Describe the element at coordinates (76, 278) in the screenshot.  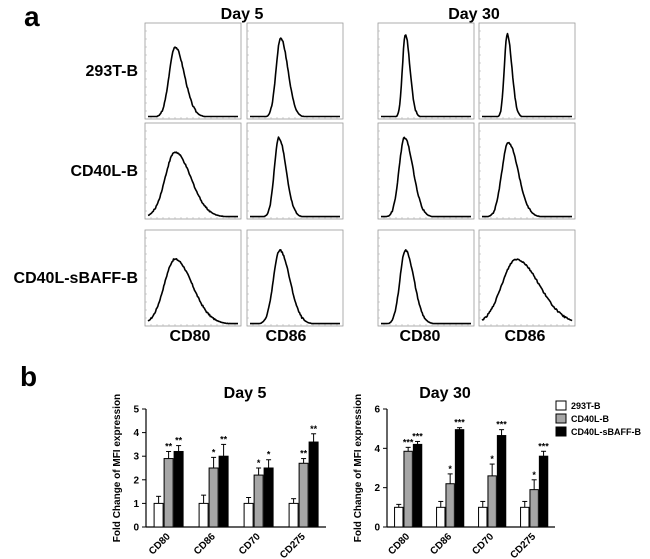
I see `row-label-cd40l-sbaff-b: CD40L-sBAFF-B` at that location.